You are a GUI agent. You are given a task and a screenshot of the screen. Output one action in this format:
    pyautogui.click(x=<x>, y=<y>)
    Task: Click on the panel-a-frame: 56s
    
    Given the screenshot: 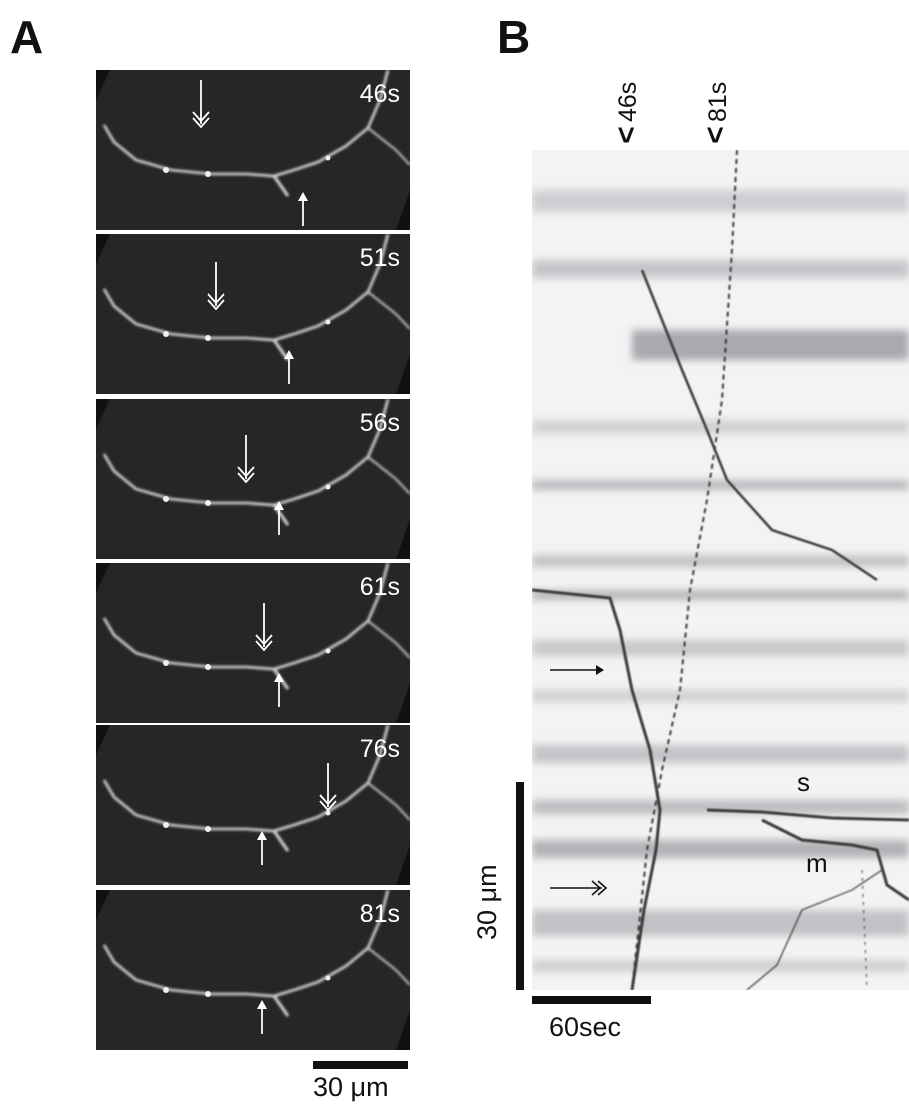 What is the action you would take?
    pyautogui.click(x=253, y=479)
    